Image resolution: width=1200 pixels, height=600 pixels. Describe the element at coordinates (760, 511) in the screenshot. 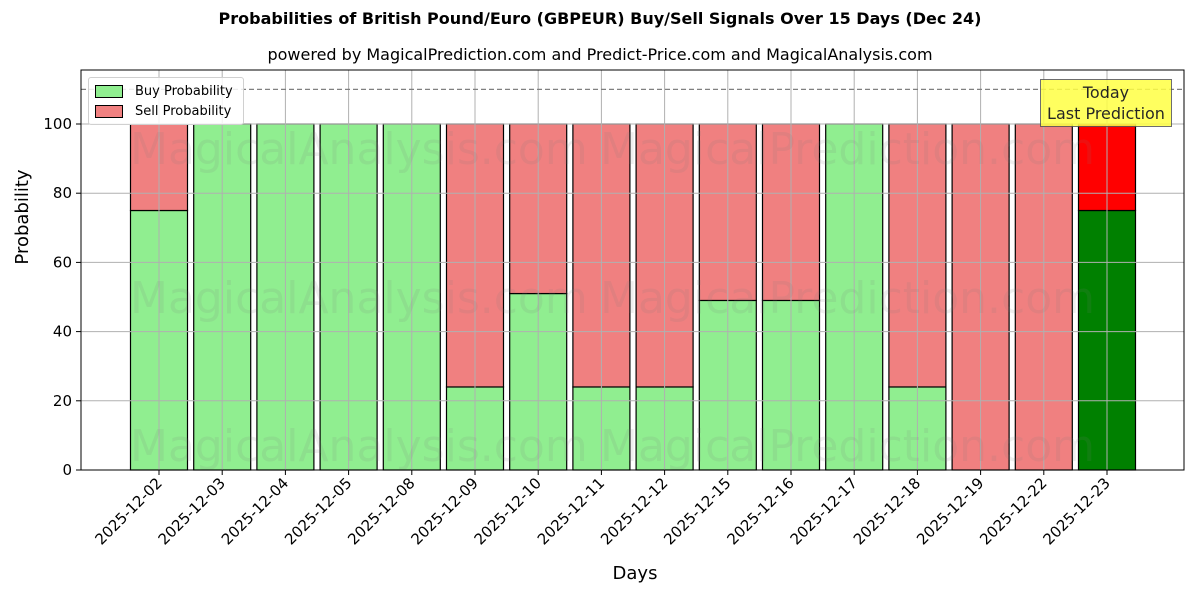

I see `x-tick-label: 2025-12-16` at that location.